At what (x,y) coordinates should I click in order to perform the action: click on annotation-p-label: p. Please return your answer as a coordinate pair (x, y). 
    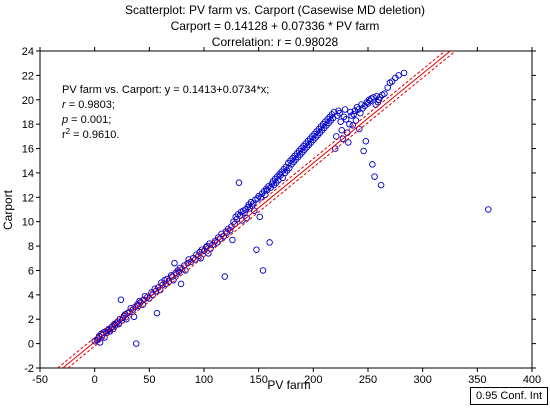
    Looking at the image, I should click on (64, 120).